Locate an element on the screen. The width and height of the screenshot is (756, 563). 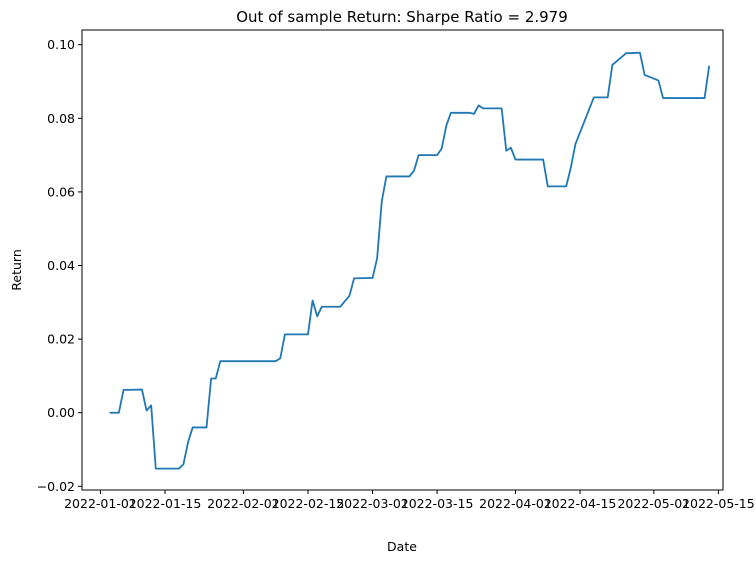
x-tick-label: 2022-05-01 is located at coordinates (653, 503).